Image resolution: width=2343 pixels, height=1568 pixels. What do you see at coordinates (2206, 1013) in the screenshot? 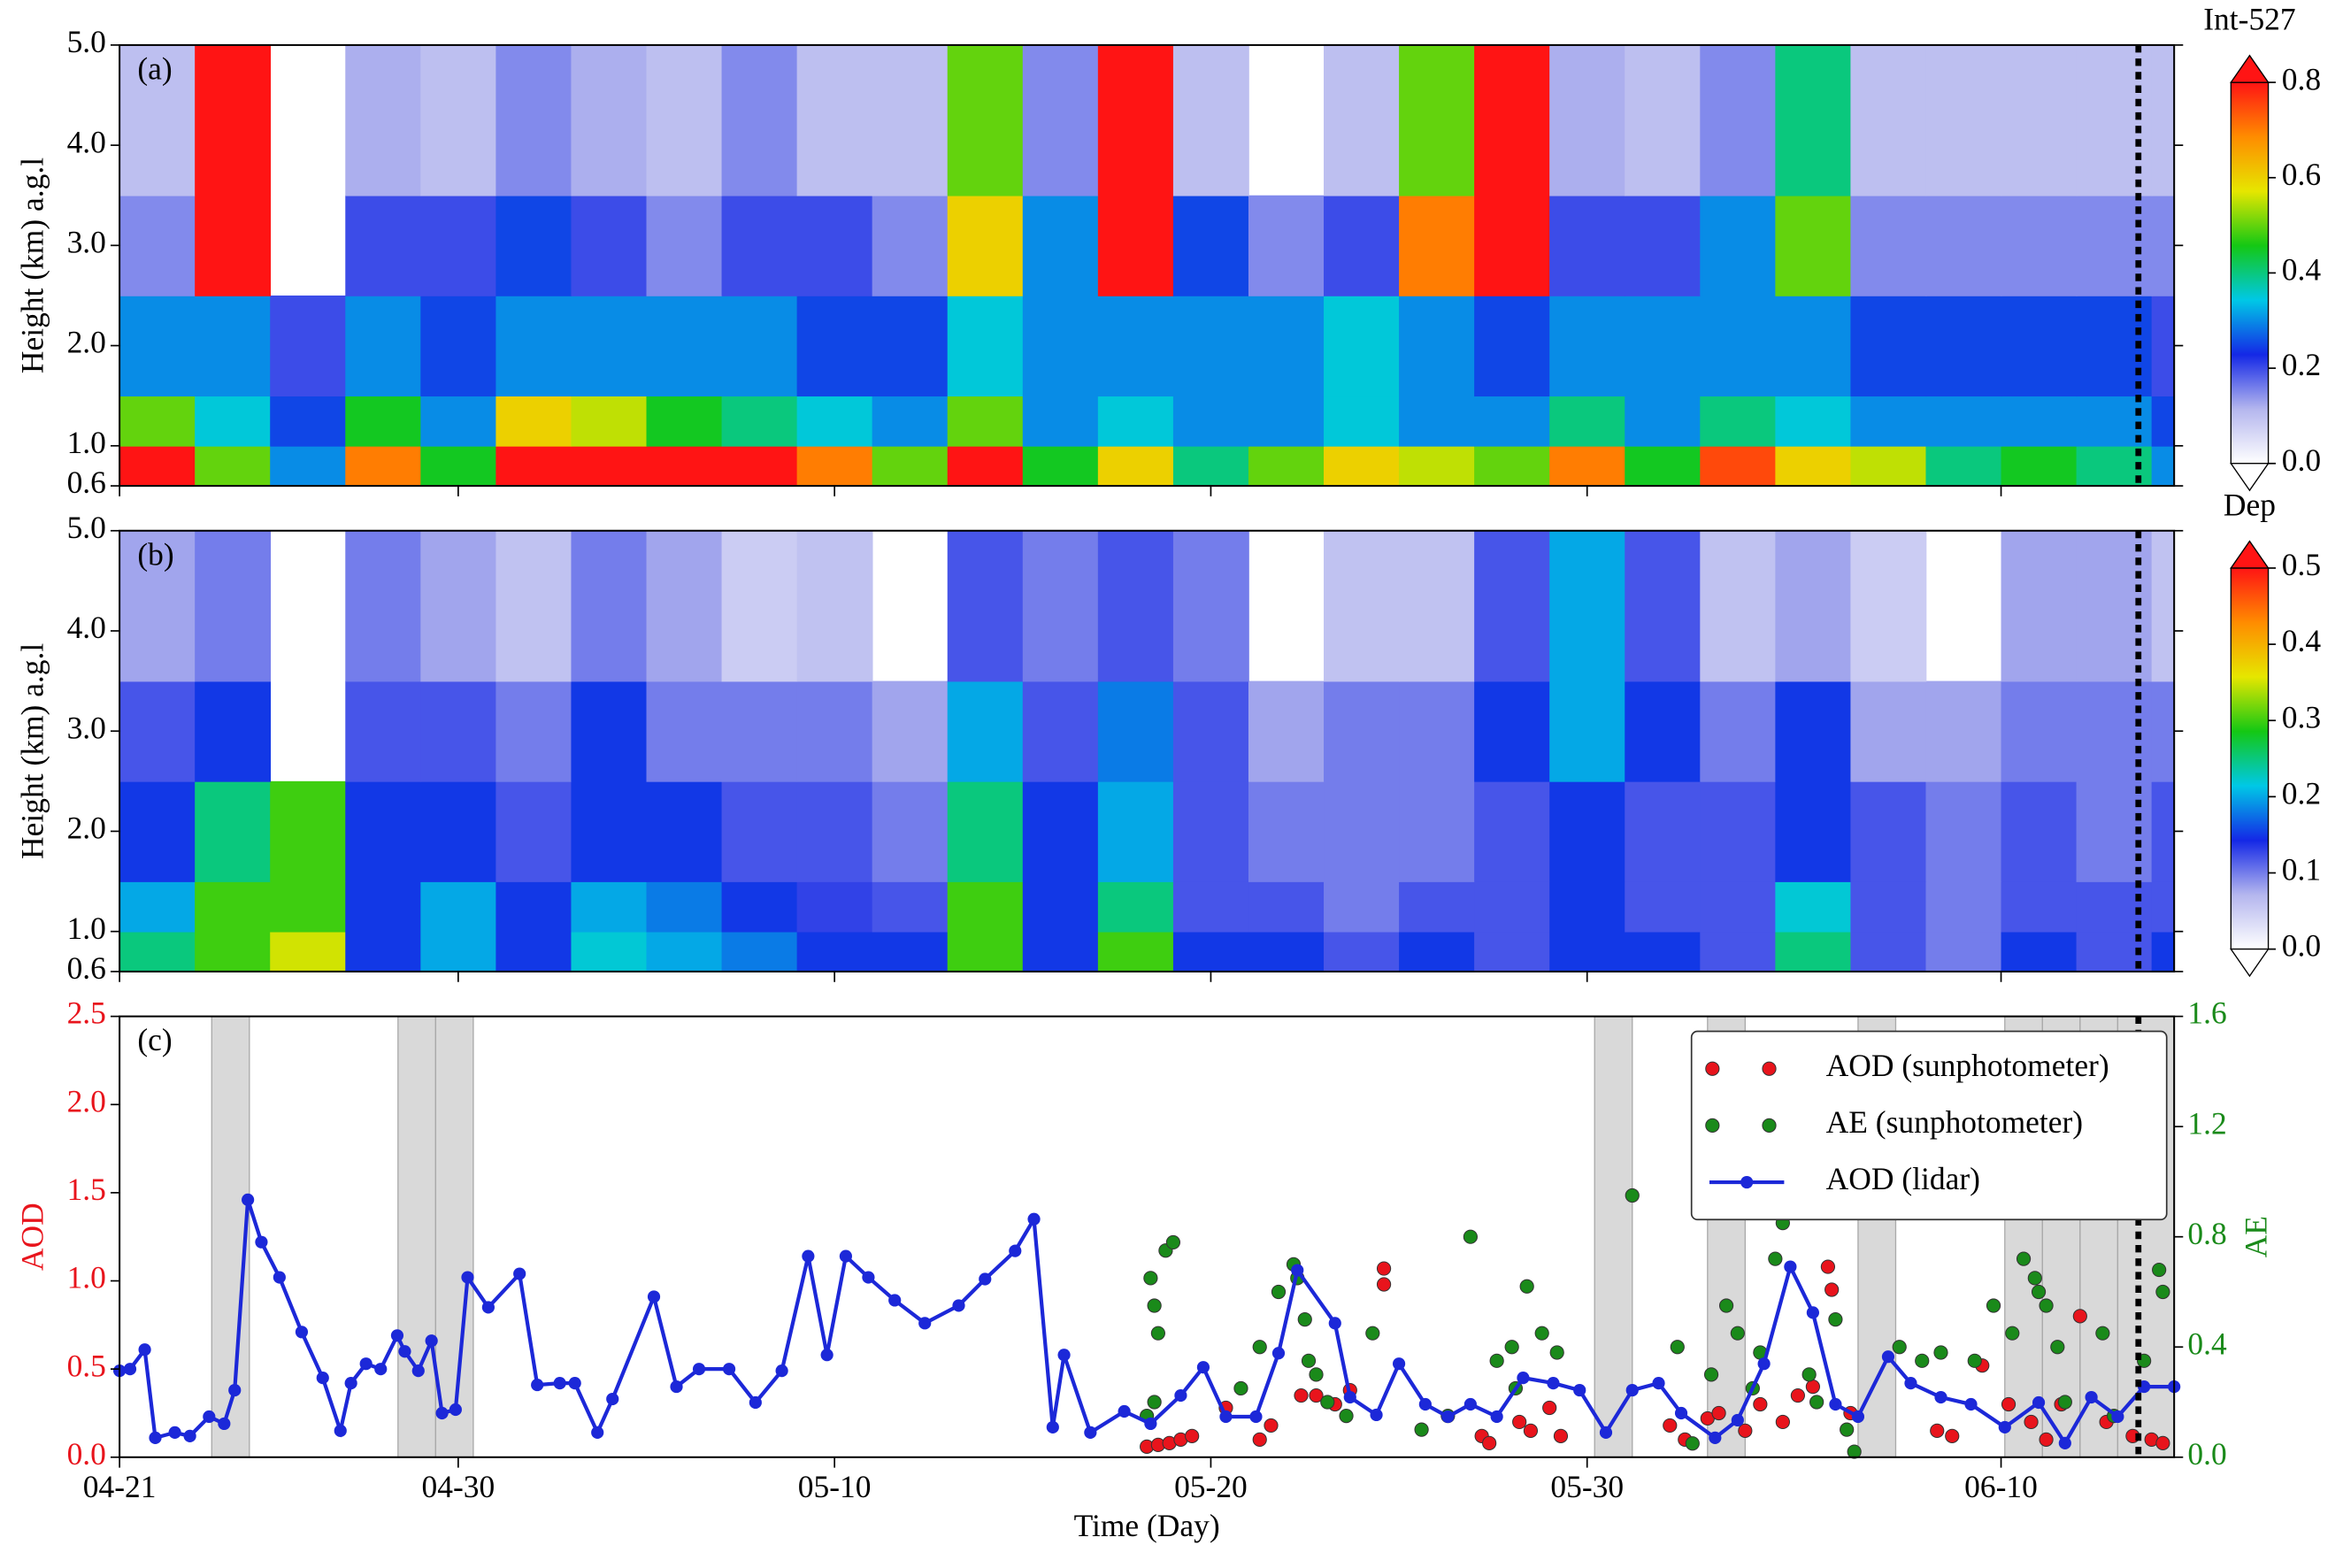
I see `y2-tick-label: 1.6` at bounding box center [2206, 1013].